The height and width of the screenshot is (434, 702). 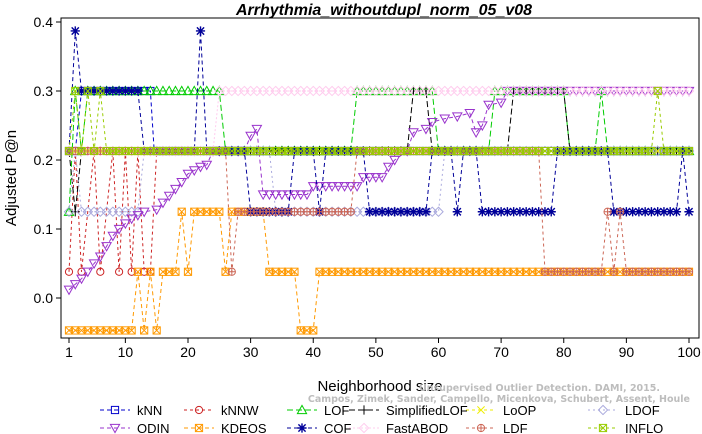 What do you see at coordinates (44, 91) in the screenshot?
I see `y-tick-label: 0.3` at bounding box center [44, 91].